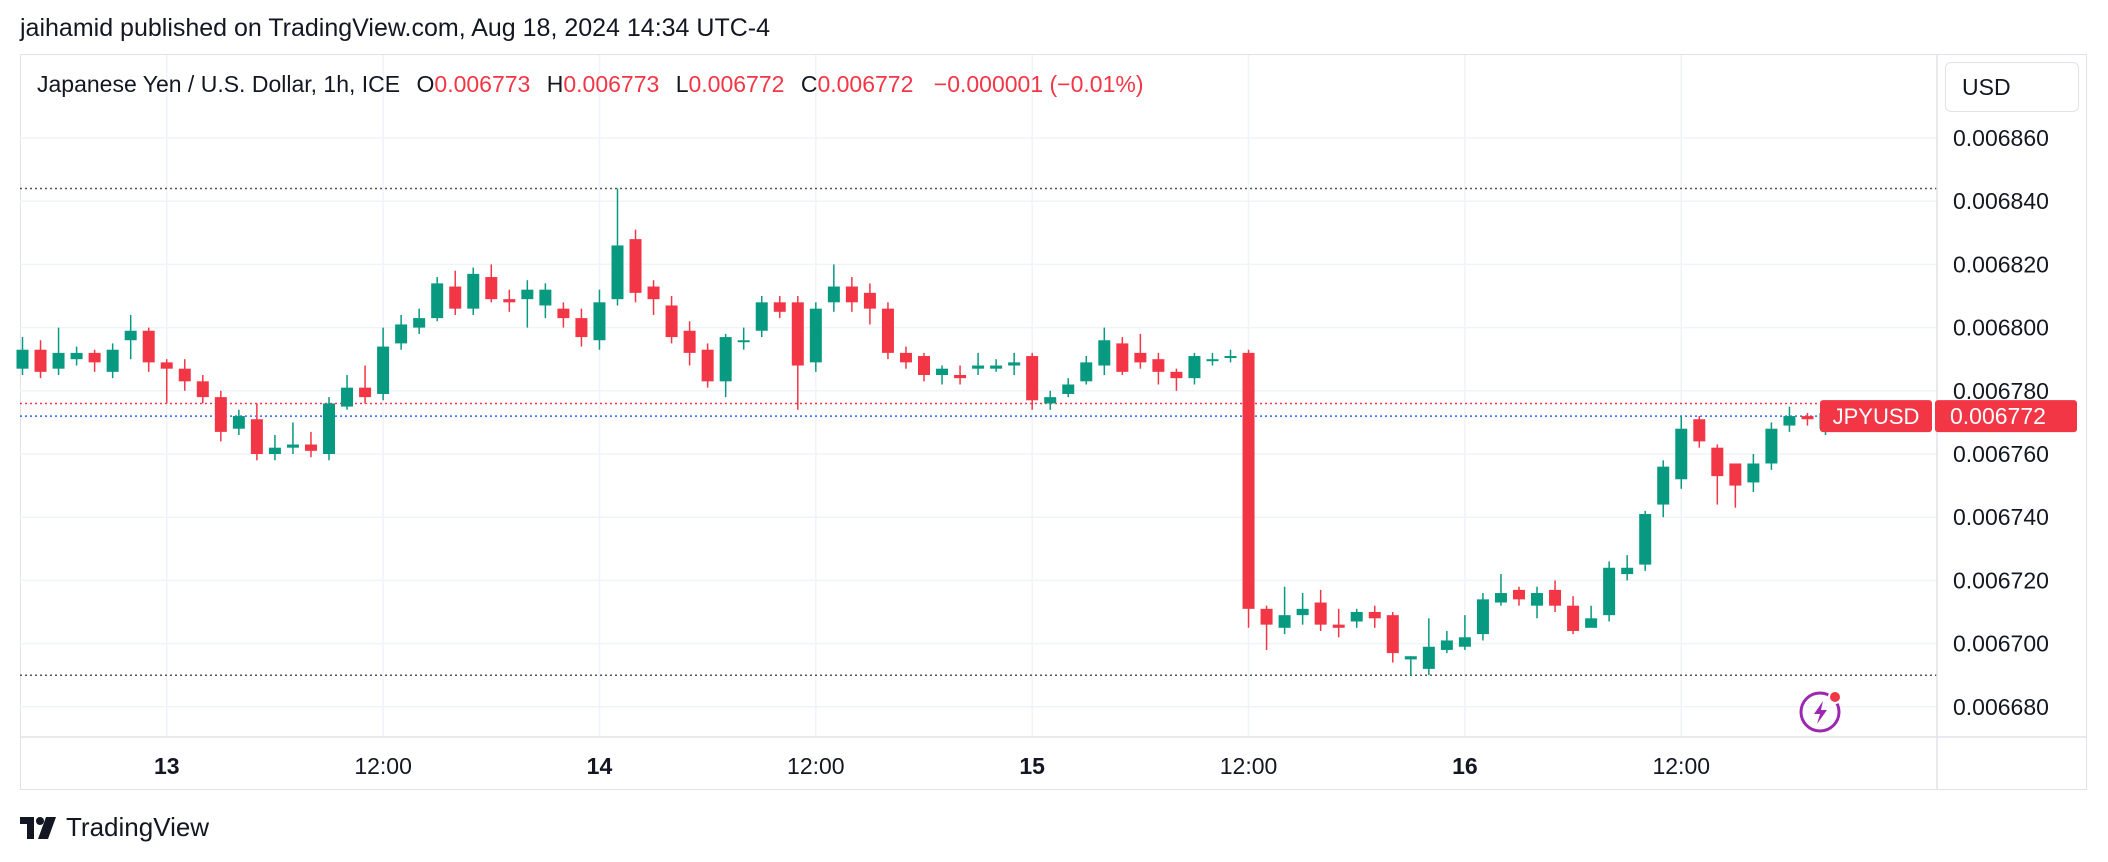  I want to click on currency-selector: USD, so click(2012, 87).